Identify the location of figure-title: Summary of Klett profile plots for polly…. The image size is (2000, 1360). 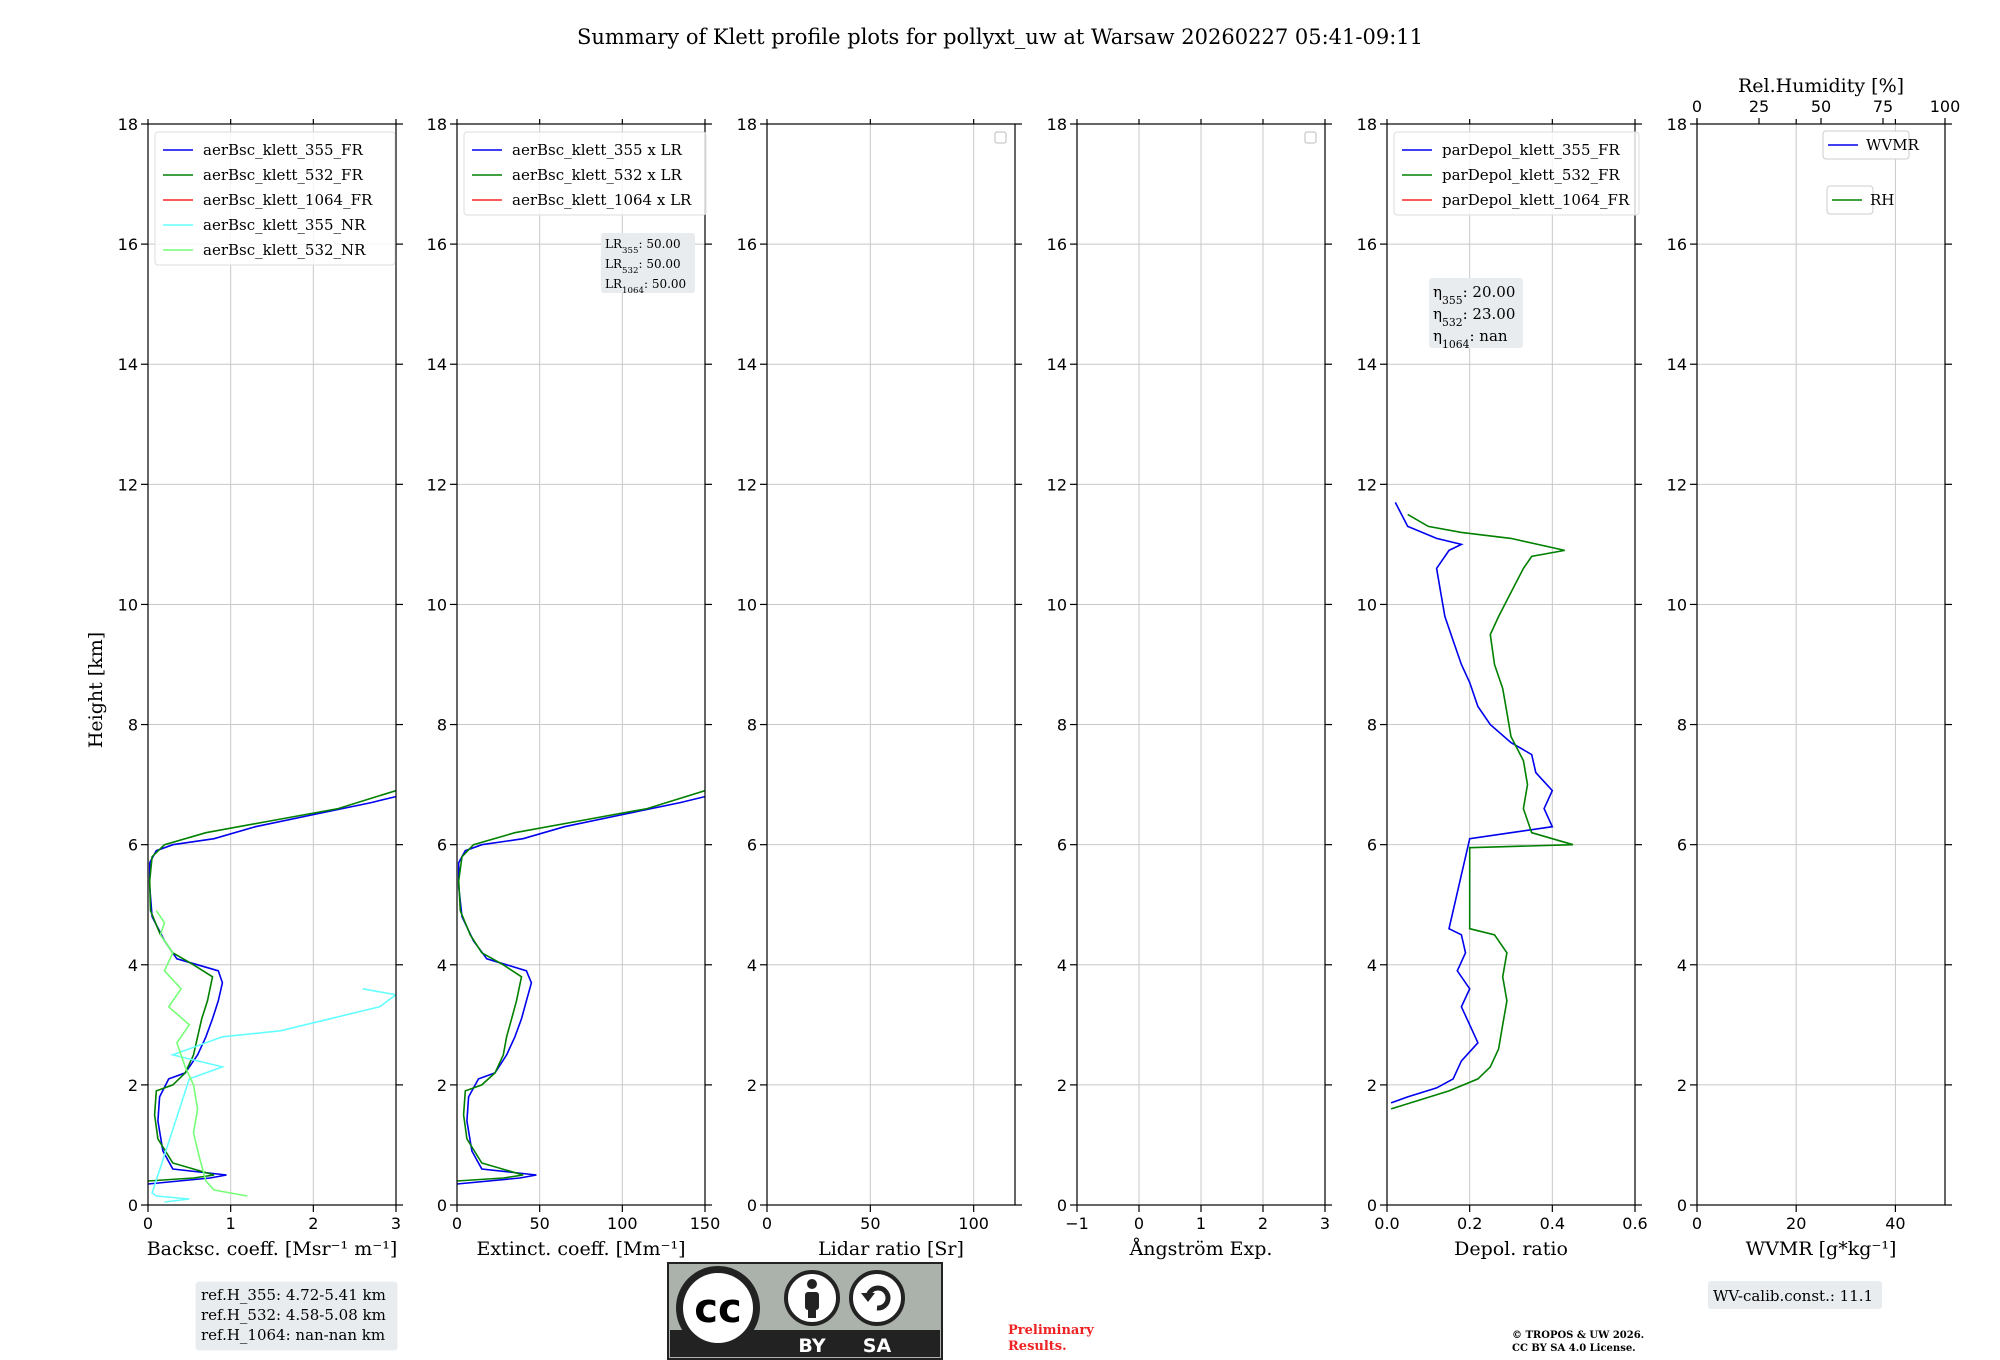
(1000, 37).